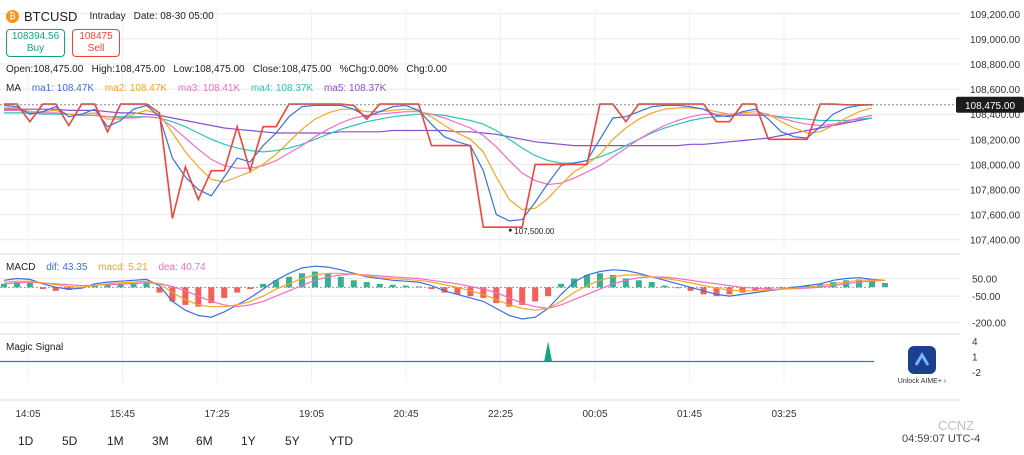 Image resolution: width=1024 pixels, height=455 pixels. What do you see at coordinates (96, 36) in the screenshot?
I see `sell-price: 108475` at bounding box center [96, 36].